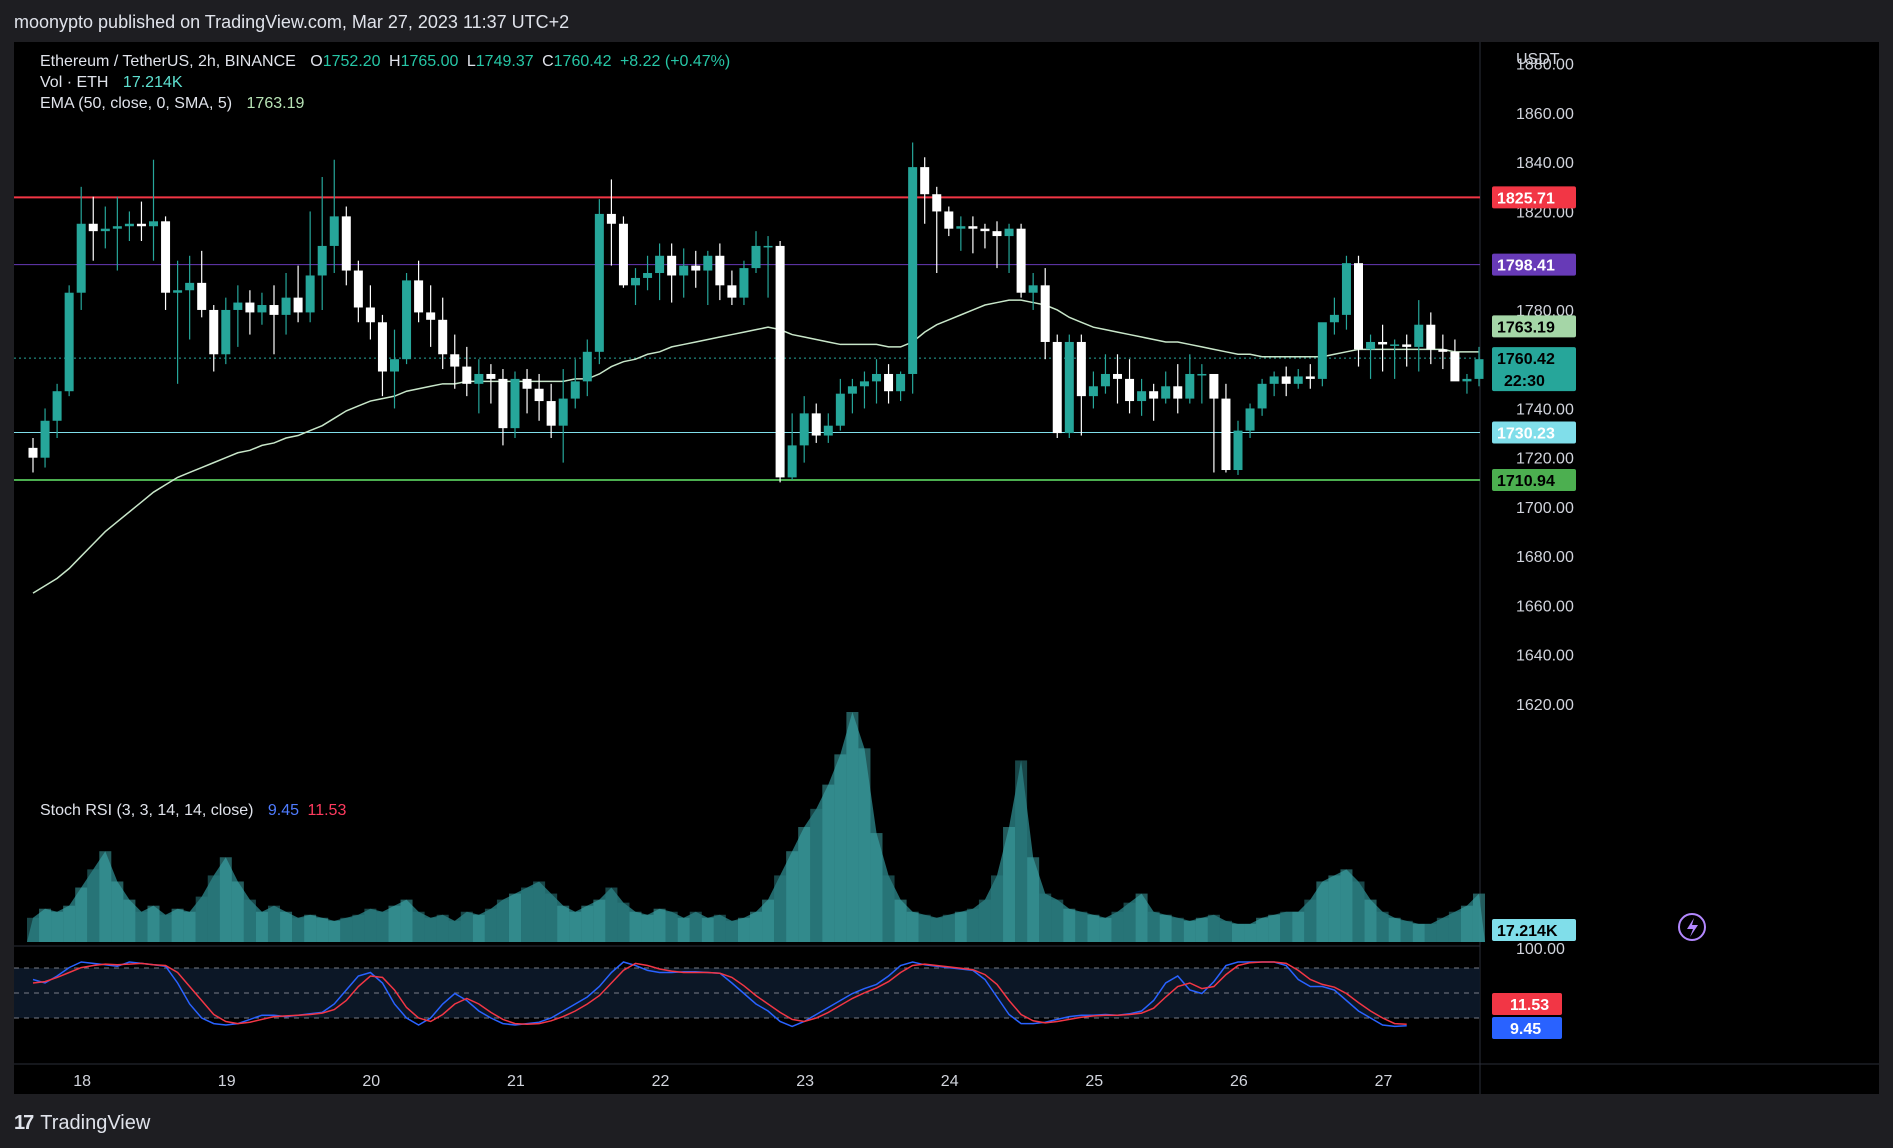  What do you see at coordinates (1384, 1081) in the screenshot?
I see `x-tick-label: 27` at bounding box center [1384, 1081].